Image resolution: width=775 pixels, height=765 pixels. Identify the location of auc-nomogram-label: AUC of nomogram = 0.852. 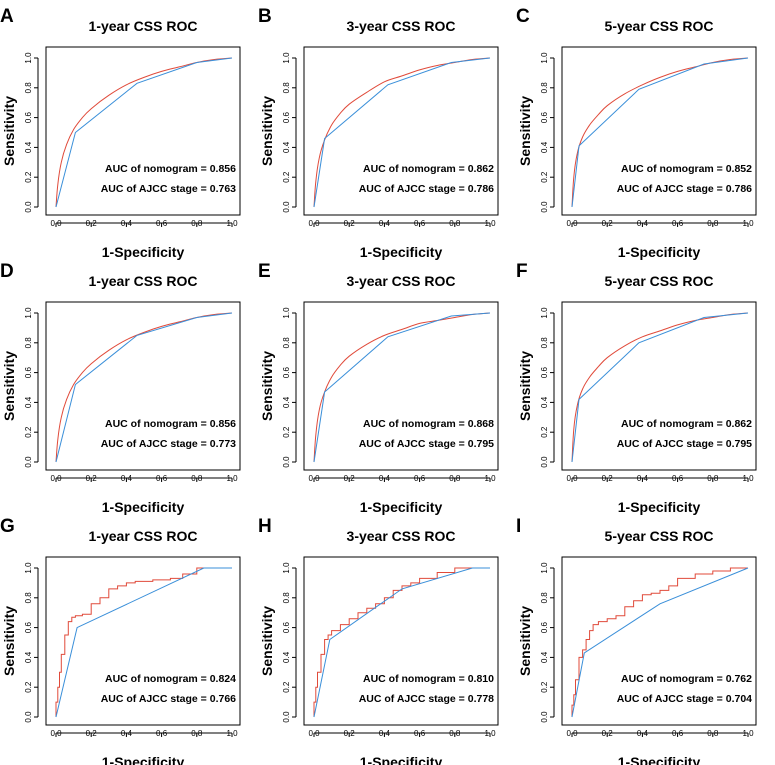
(686, 169).